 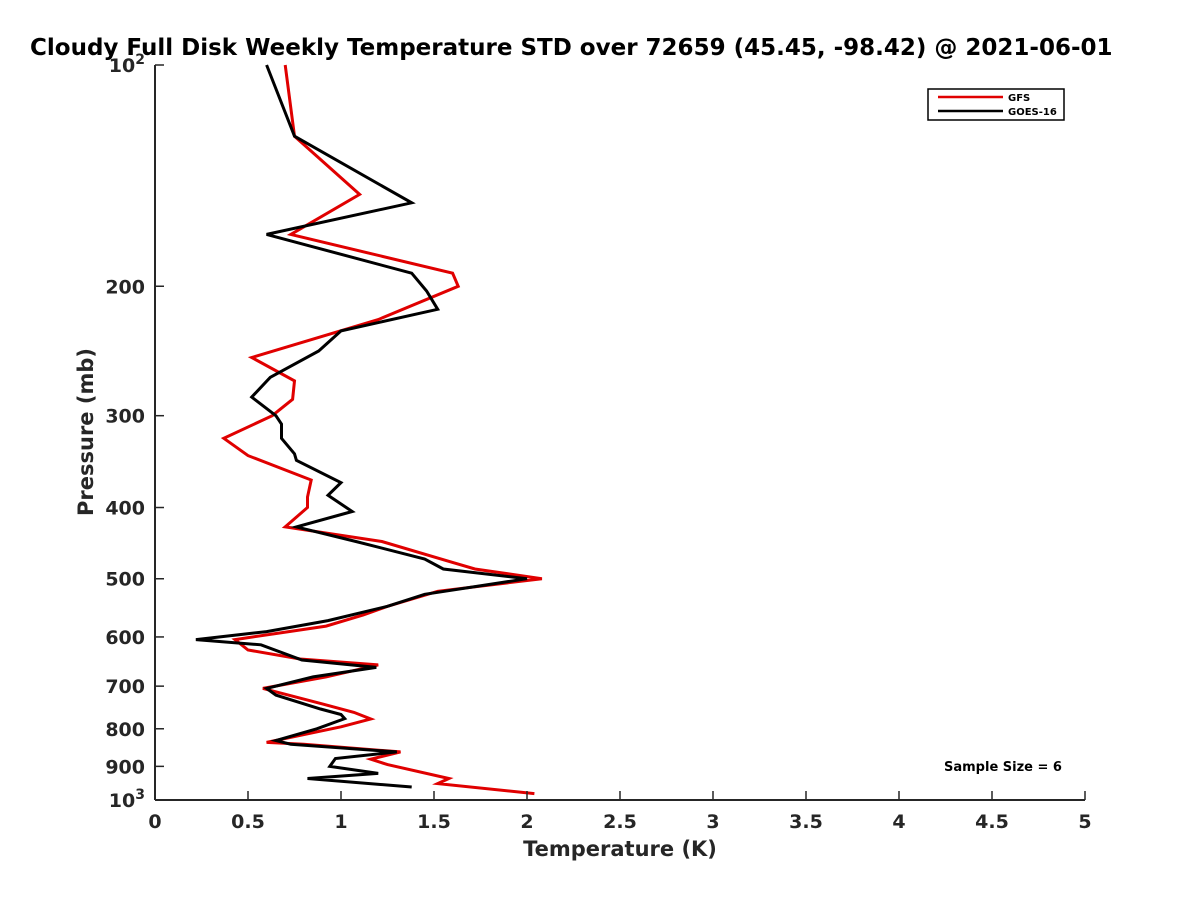 I want to click on y-tick-label: 900, so click(x=125, y=767).